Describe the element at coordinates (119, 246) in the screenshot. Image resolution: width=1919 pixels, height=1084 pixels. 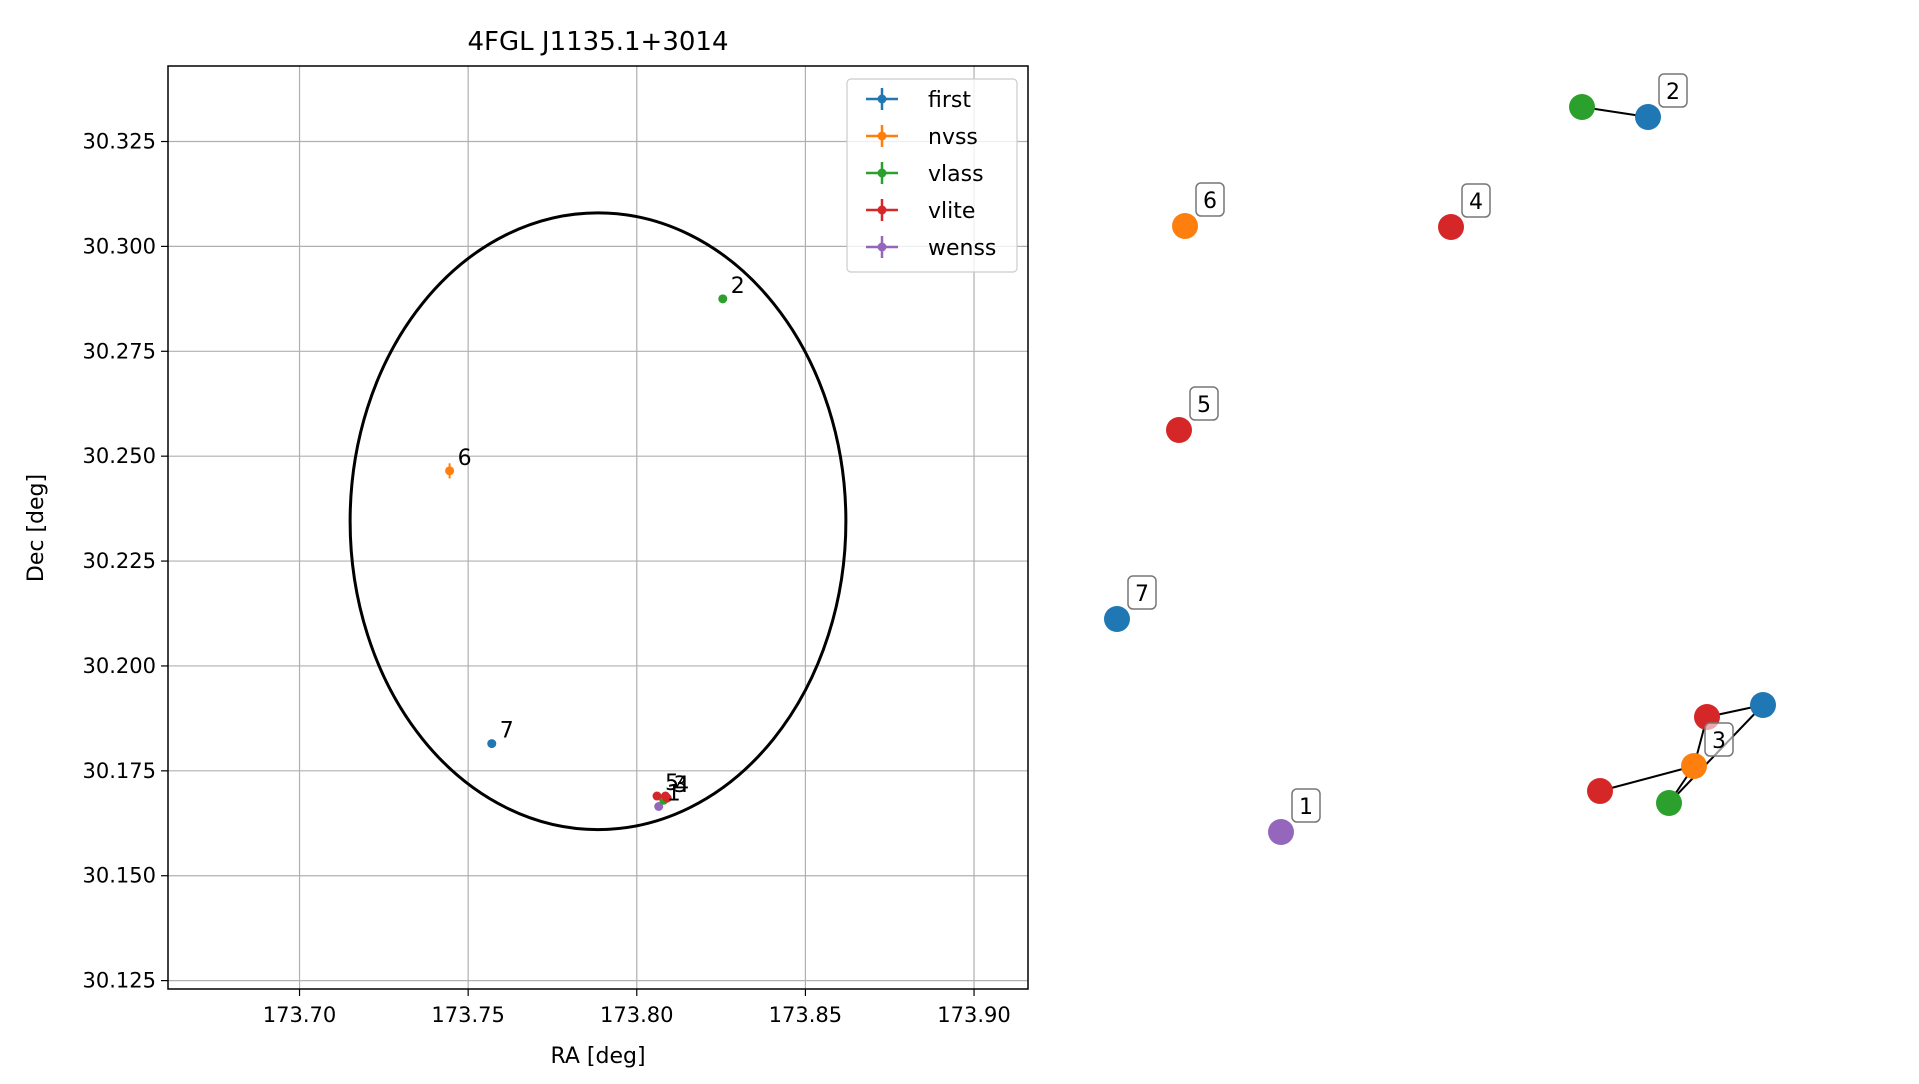
I see `y-tick-label: 30.300` at that location.